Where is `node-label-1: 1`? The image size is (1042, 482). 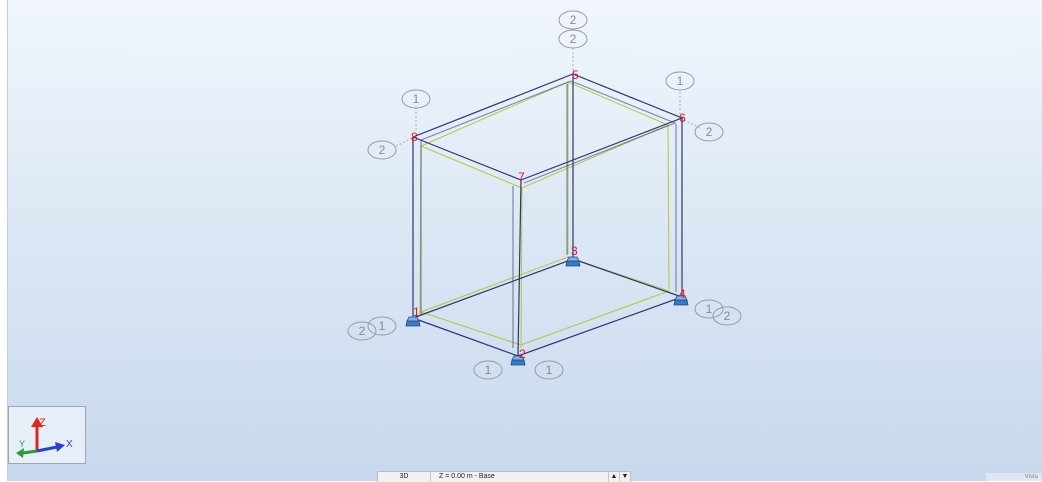 node-label-1: 1 is located at coordinates (416, 312).